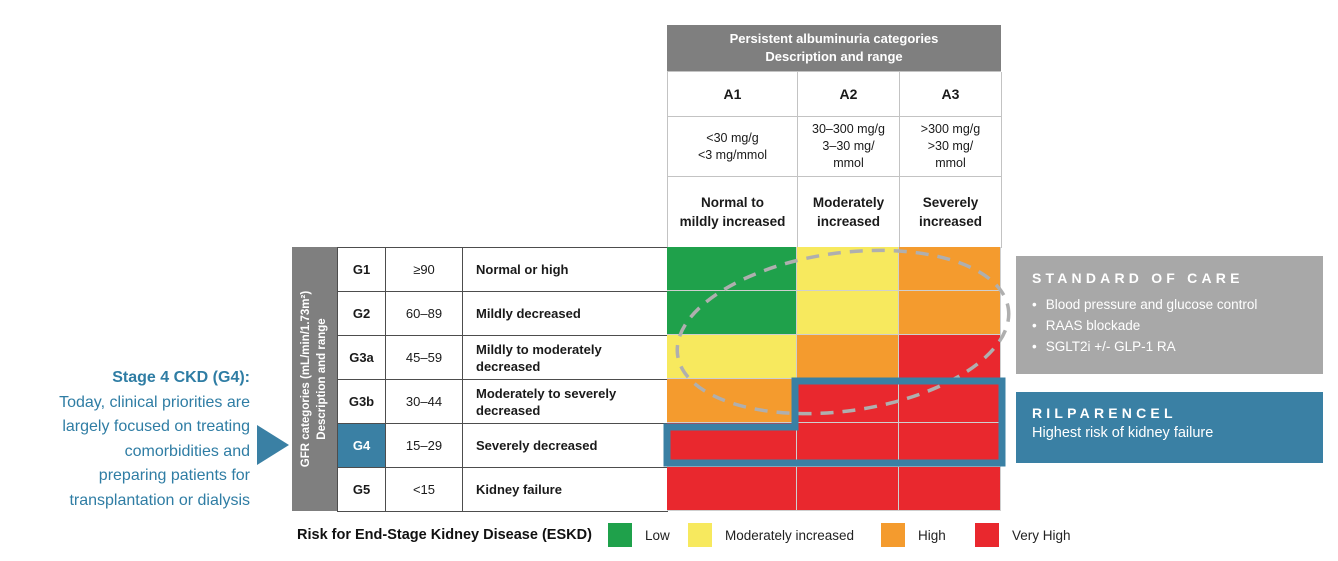 This screenshot has height=561, width=1338. What do you see at coordinates (362, 358) in the screenshot?
I see `gfr-row-label: G3a` at bounding box center [362, 358].